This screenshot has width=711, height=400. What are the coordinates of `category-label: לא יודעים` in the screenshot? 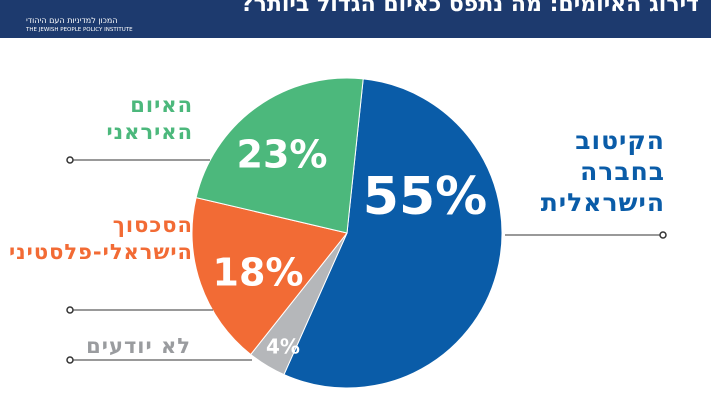 It's located at (138, 346).